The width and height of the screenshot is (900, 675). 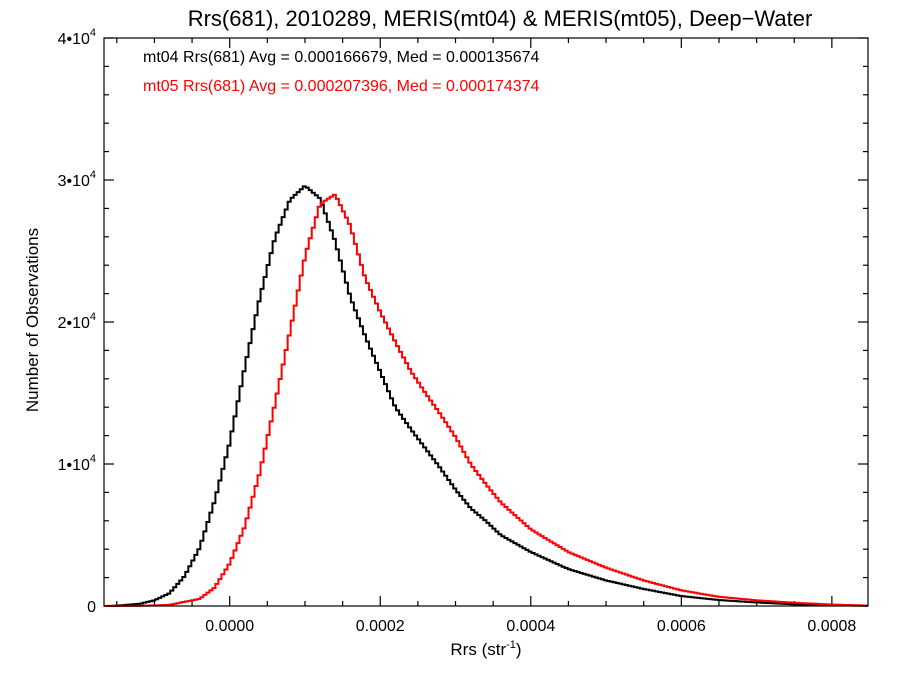 I want to click on y-tick-label: 0, so click(x=91, y=607).